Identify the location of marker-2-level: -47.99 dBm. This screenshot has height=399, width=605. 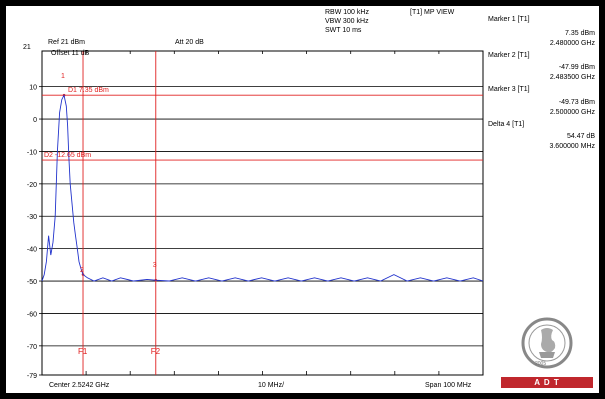
(576, 67).